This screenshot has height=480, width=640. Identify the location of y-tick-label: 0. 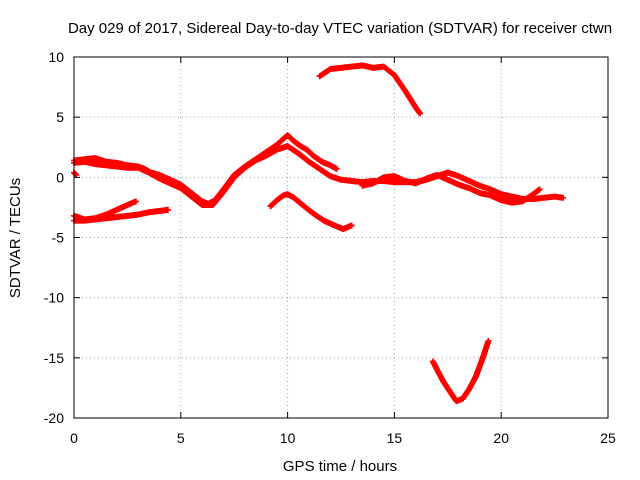
(60, 177).